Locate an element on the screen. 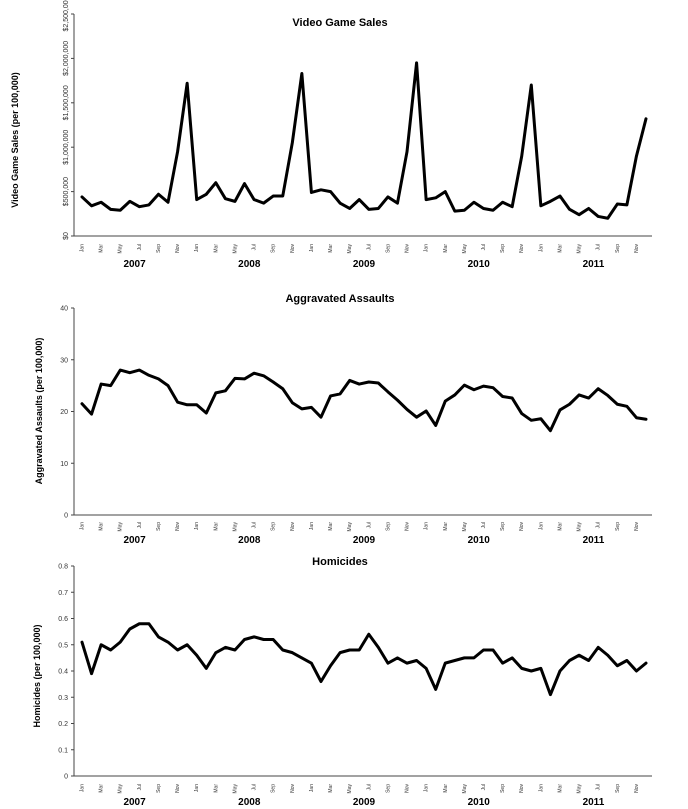 The height and width of the screenshot is (809, 688). y-tick-label: $0 is located at coordinates (66, 236).